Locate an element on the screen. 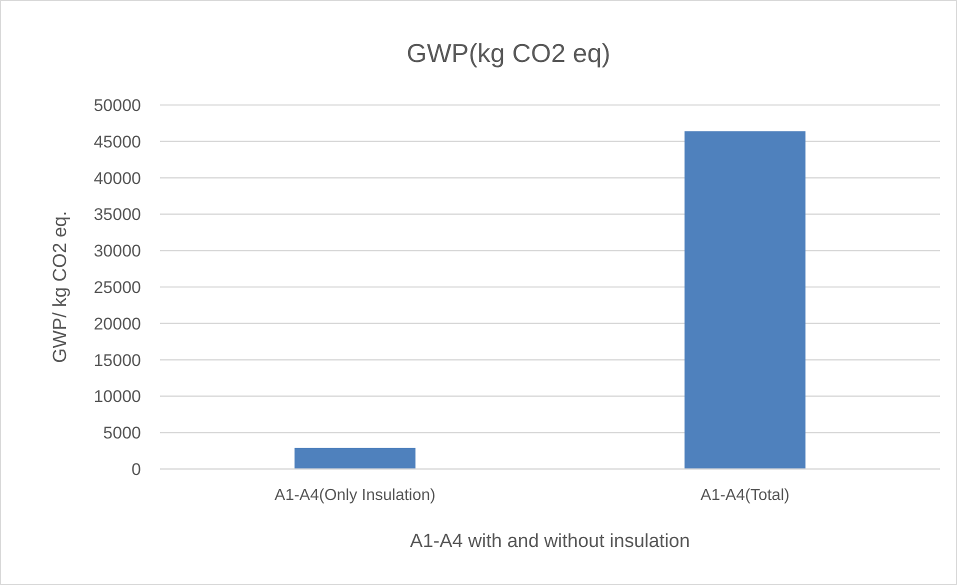 The image size is (957, 585). y-tick-label: 5000 is located at coordinates (122, 433).